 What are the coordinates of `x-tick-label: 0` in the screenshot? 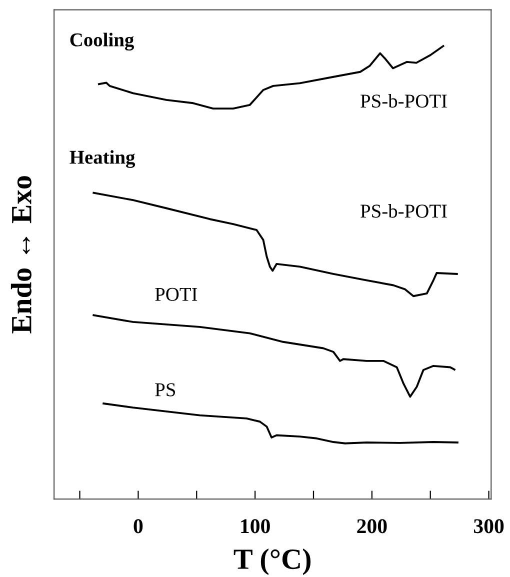 It's located at (138, 526).